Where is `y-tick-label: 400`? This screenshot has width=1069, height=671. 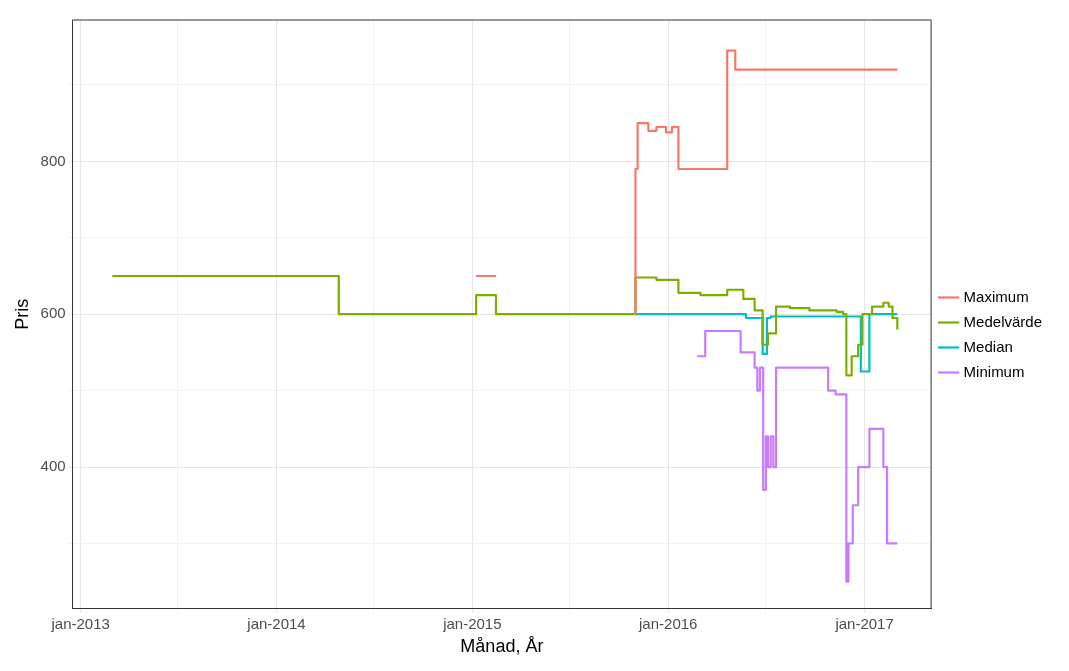
y-tick-label: 400 is located at coordinates (53, 466).